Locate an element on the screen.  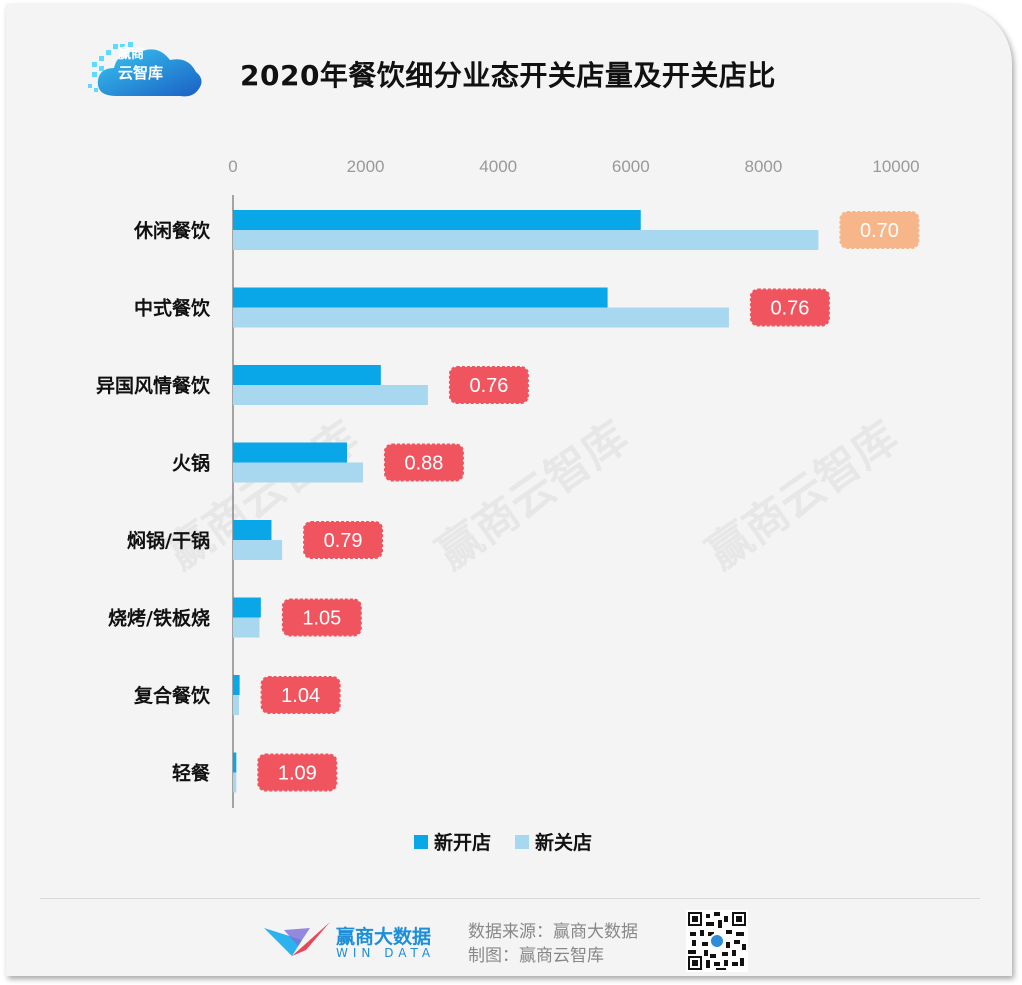
category-label: 火锅 is located at coordinates (191, 463).